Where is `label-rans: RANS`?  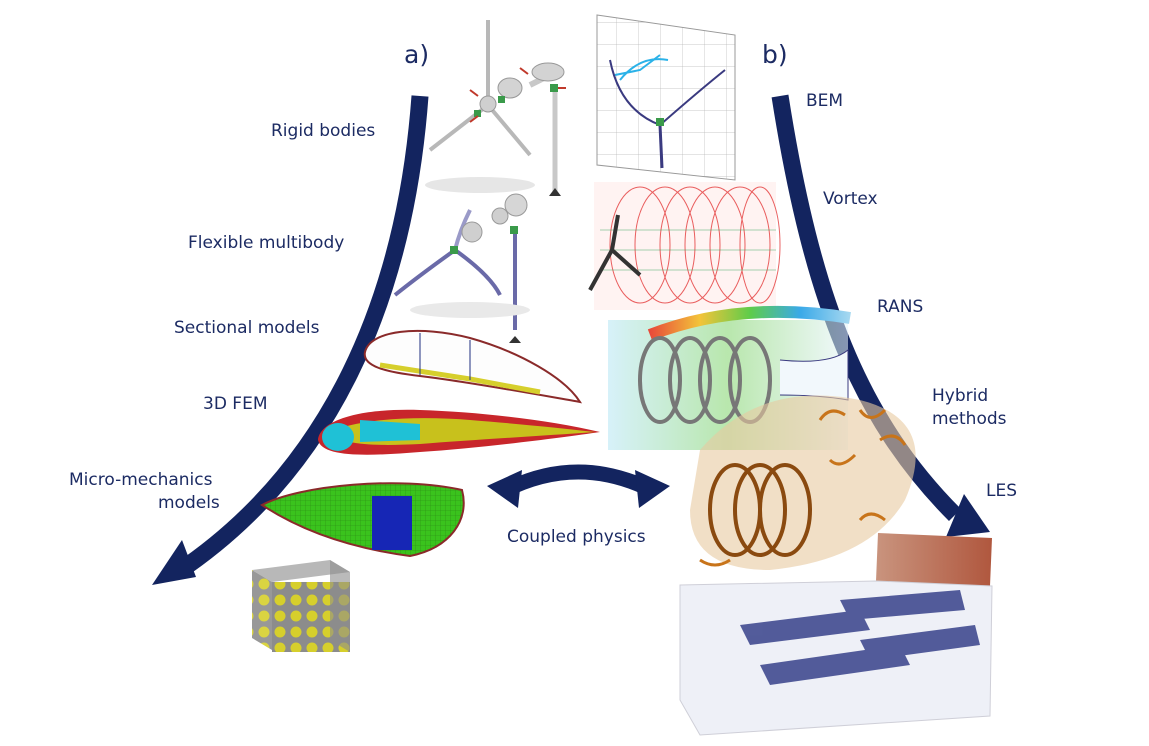 label-rans: RANS is located at coordinates (900, 307).